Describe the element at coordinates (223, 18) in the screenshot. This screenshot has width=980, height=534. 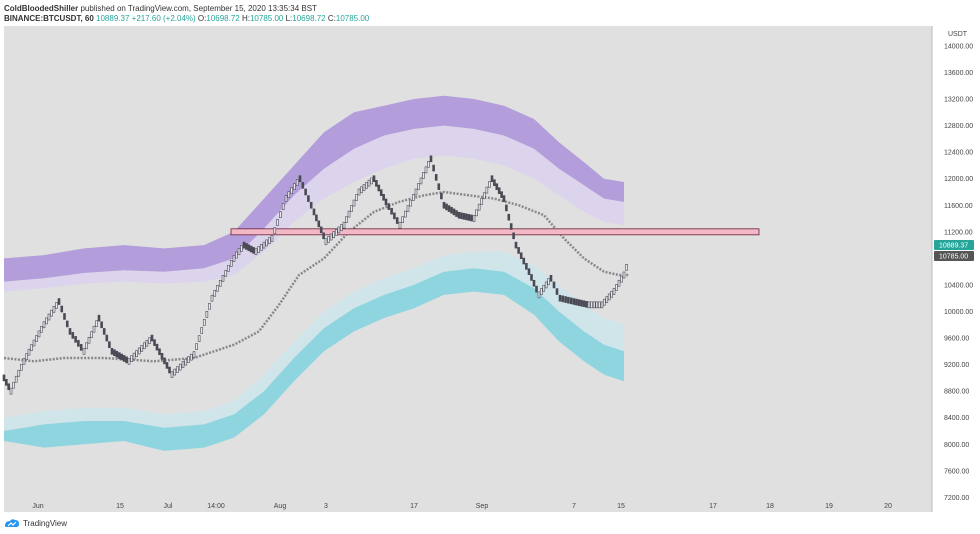
I see `open-value: 10698.72` at that location.